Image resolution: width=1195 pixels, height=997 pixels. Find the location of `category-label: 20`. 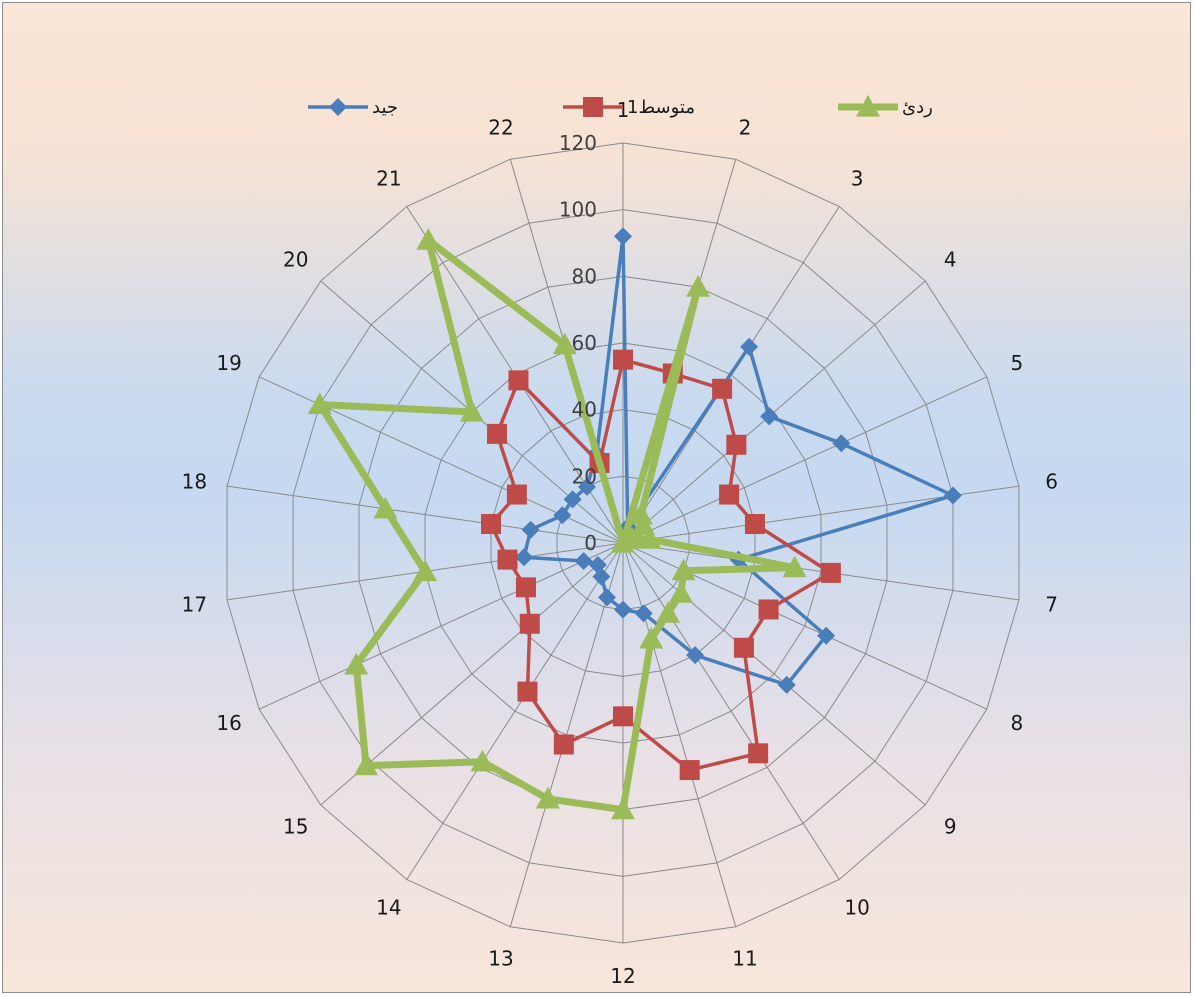

category-label: 20 is located at coordinates (295, 259).